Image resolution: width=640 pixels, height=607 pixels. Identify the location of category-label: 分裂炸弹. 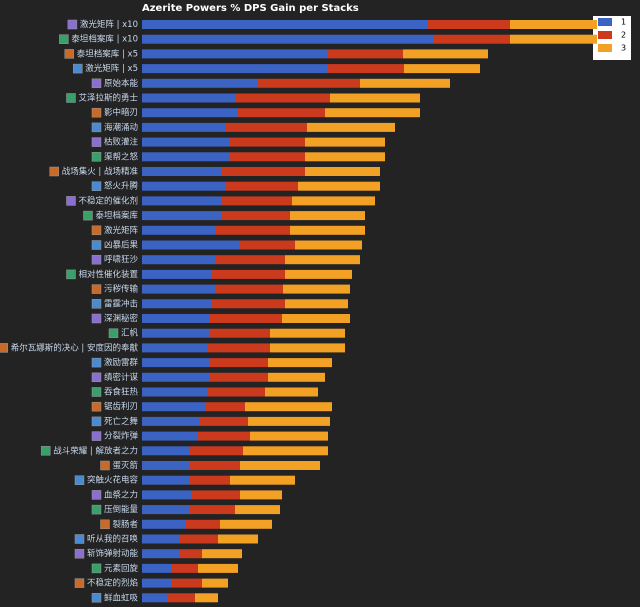
(121, 436).